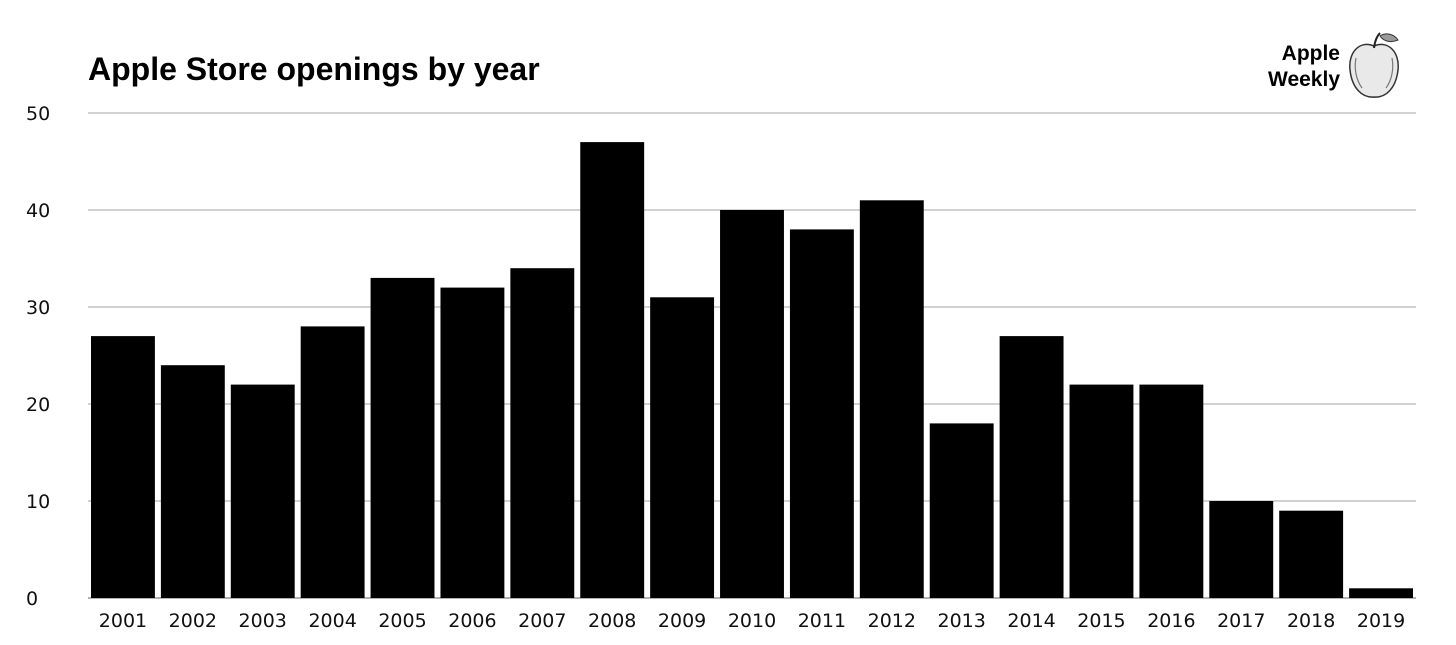 The image size is (1456, 645). What do you see at coordinates (752, 404) in the screenshot?
I see `bar-2010` at bounding box center [752, 404].